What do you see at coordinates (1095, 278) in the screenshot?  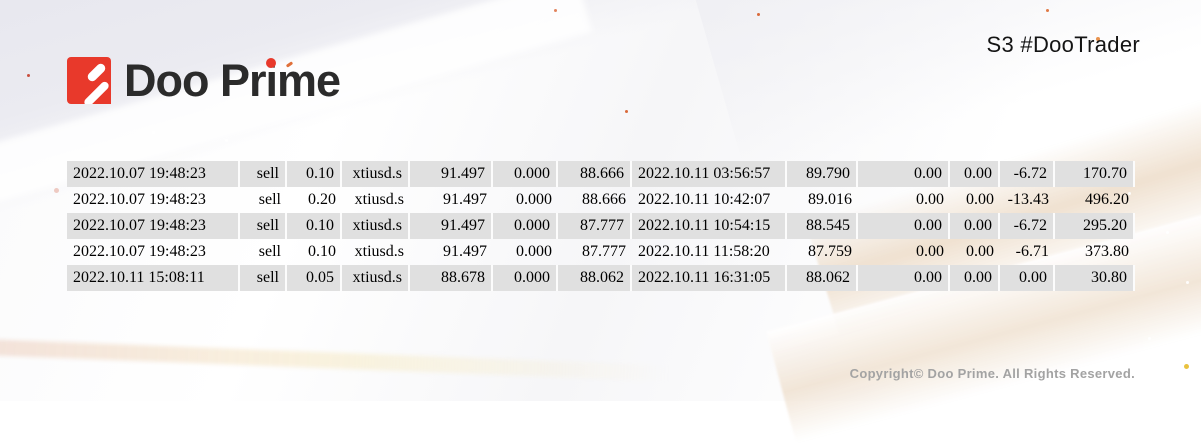 I see `cell-profit: 30.80` at bounding box center [1095, 278].